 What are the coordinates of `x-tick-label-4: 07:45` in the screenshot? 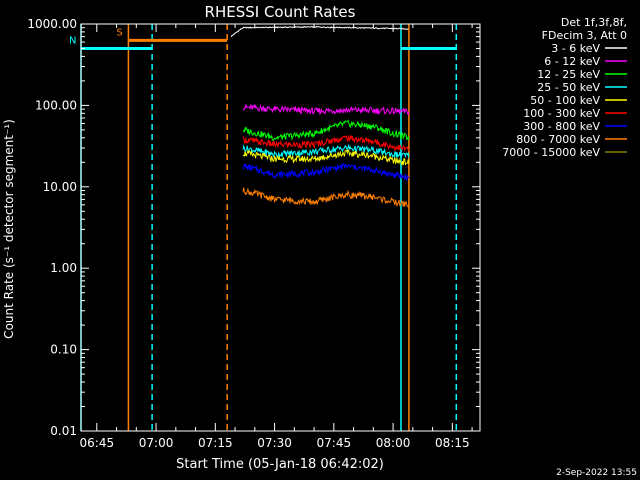 It's located at (334, 443).